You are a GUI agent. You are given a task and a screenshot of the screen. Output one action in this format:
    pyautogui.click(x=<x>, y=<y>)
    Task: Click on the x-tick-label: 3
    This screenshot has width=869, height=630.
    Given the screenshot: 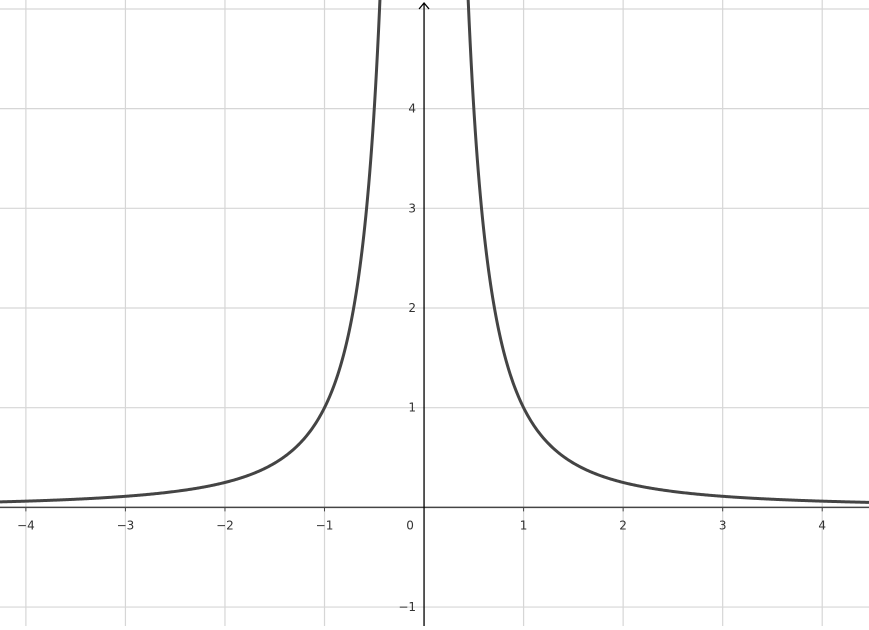 What is the action you would take?
    pyautogui.click(x=723, y=525)
    